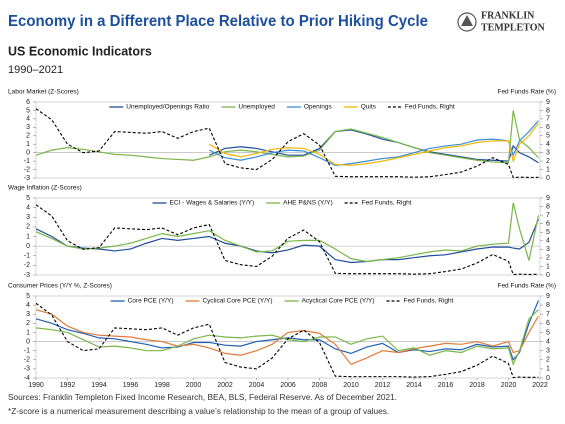 Image resolution: width=565 pixels, height=424 pixels. What do you see at coordinates (167, 107) in the screenshot?
I see `legend-label: Unemployed/Openings Ratio` at bounding box center [167, 107].